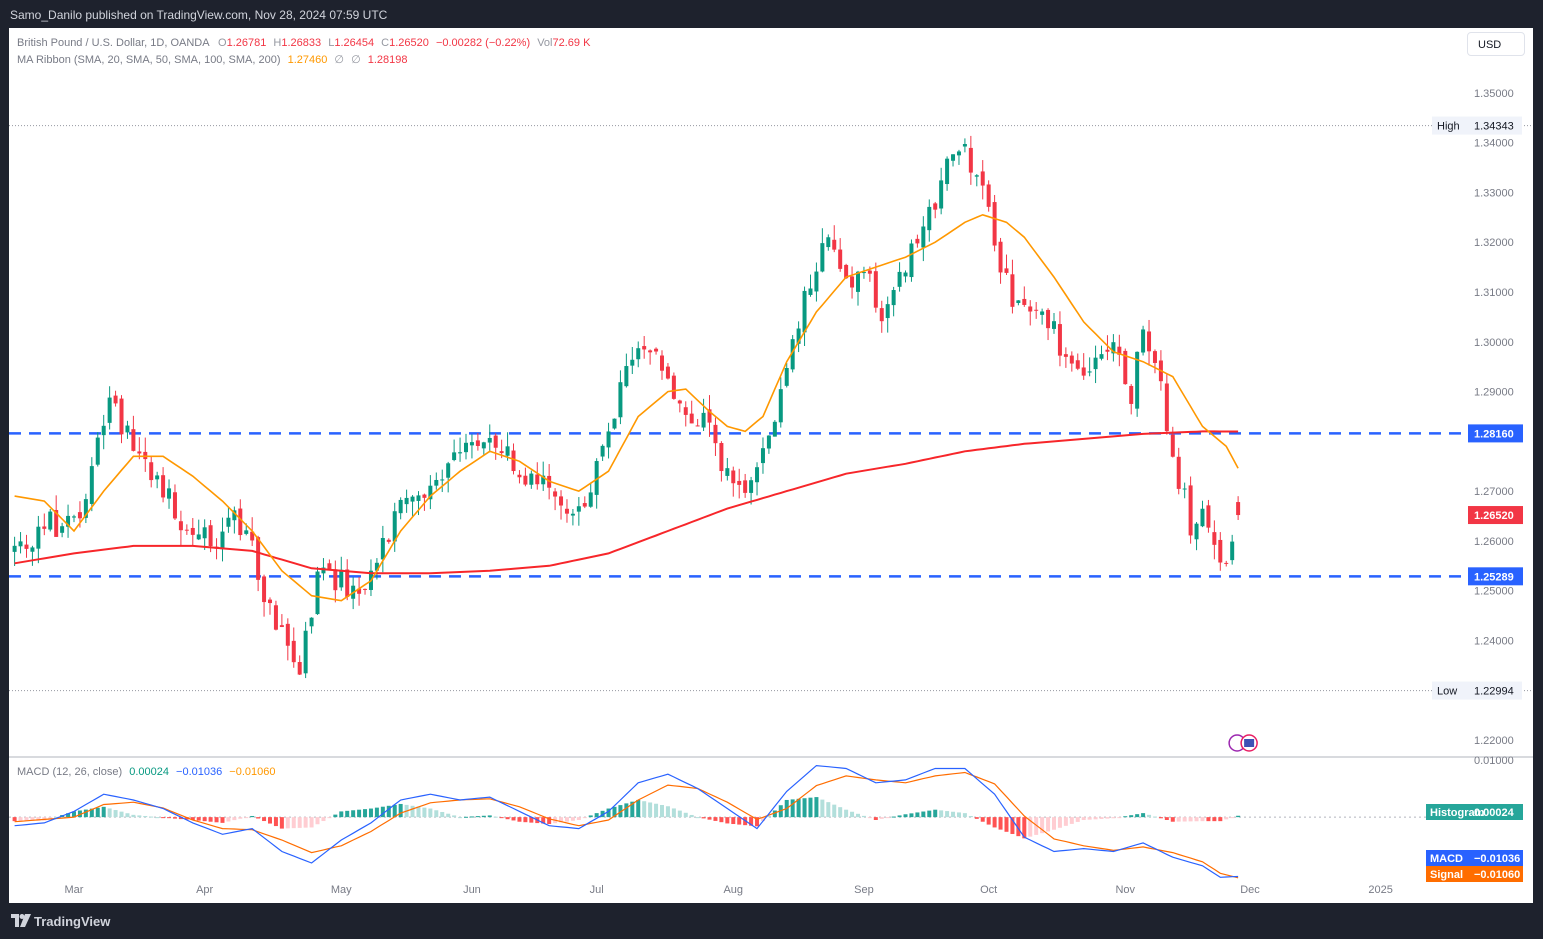 The image size is (1543, 939). What do you see at coordinates (1496, 44) in the screenshot?
I see `currency-button: USD` at bounding box center [1496, 44].